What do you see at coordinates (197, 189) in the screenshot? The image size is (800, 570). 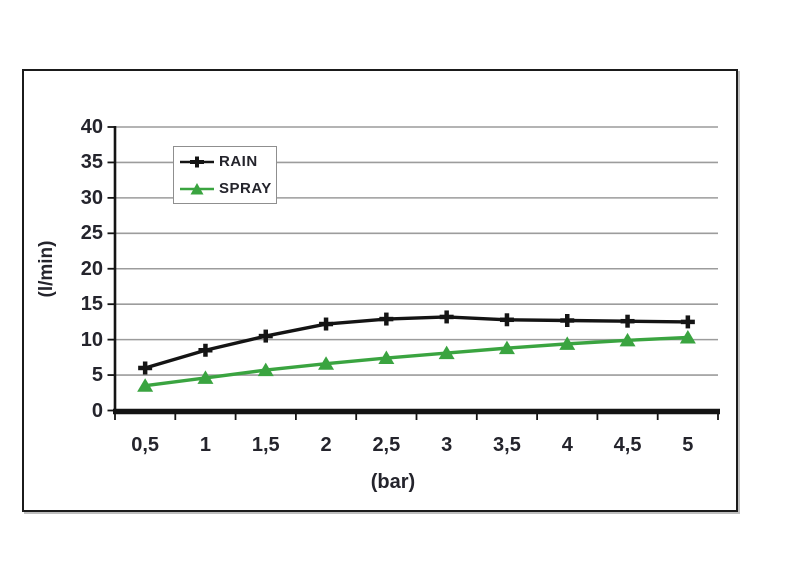 I see `spray-series-marker-icon` at bounding box center [197, 189].